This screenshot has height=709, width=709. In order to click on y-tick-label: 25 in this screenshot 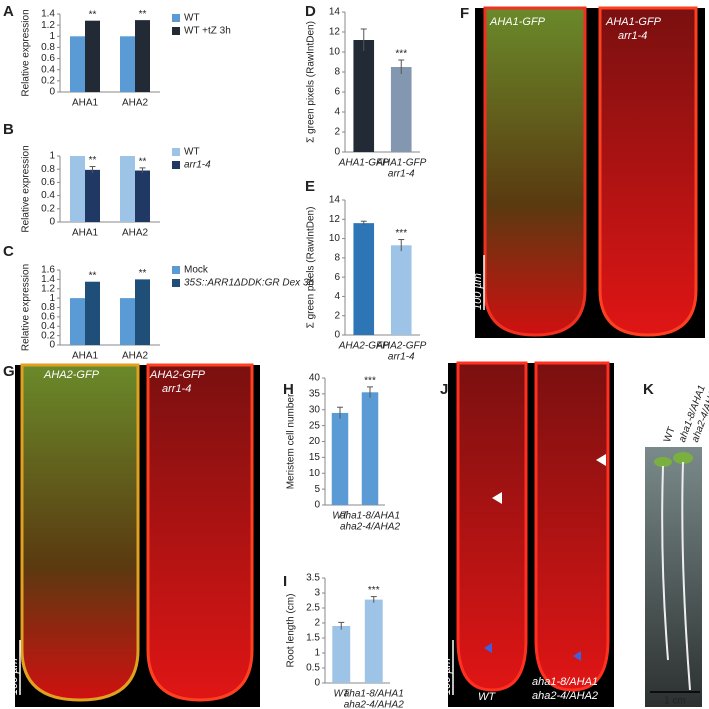, I will do `click(315, 425)`.